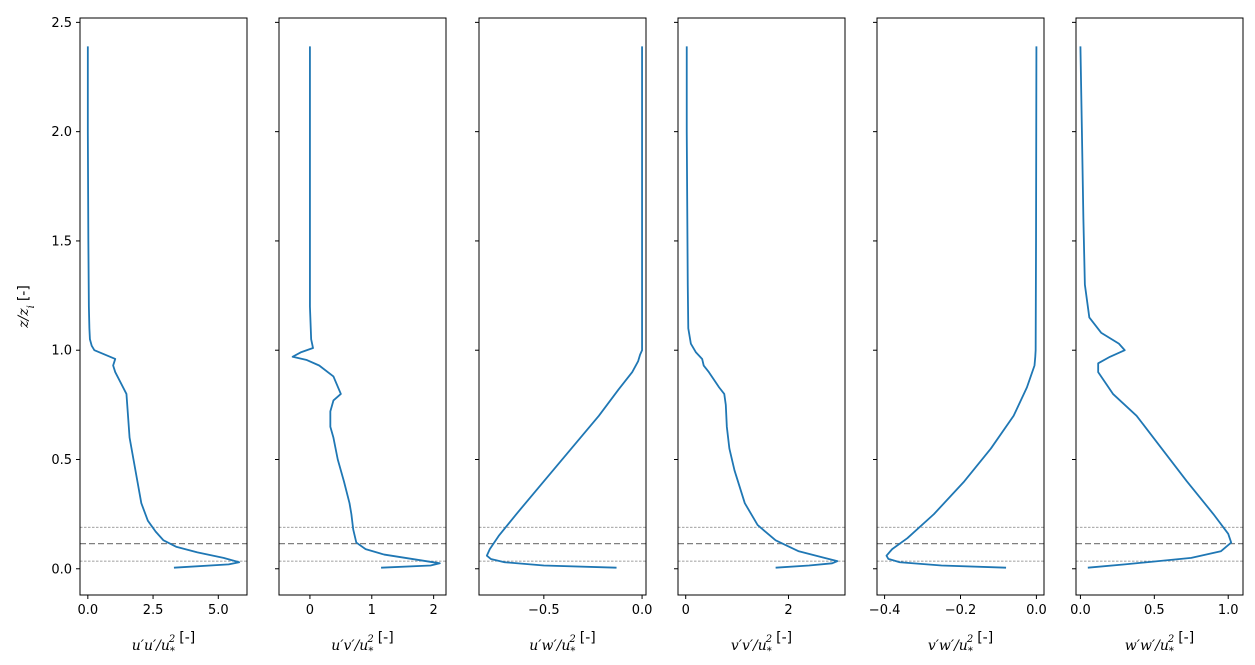 This screenshot has height=665, width=1255. Describe the element at coordinates (1154, 610) in the screenshot. I see `x-tick-label: 0.5` at that location.